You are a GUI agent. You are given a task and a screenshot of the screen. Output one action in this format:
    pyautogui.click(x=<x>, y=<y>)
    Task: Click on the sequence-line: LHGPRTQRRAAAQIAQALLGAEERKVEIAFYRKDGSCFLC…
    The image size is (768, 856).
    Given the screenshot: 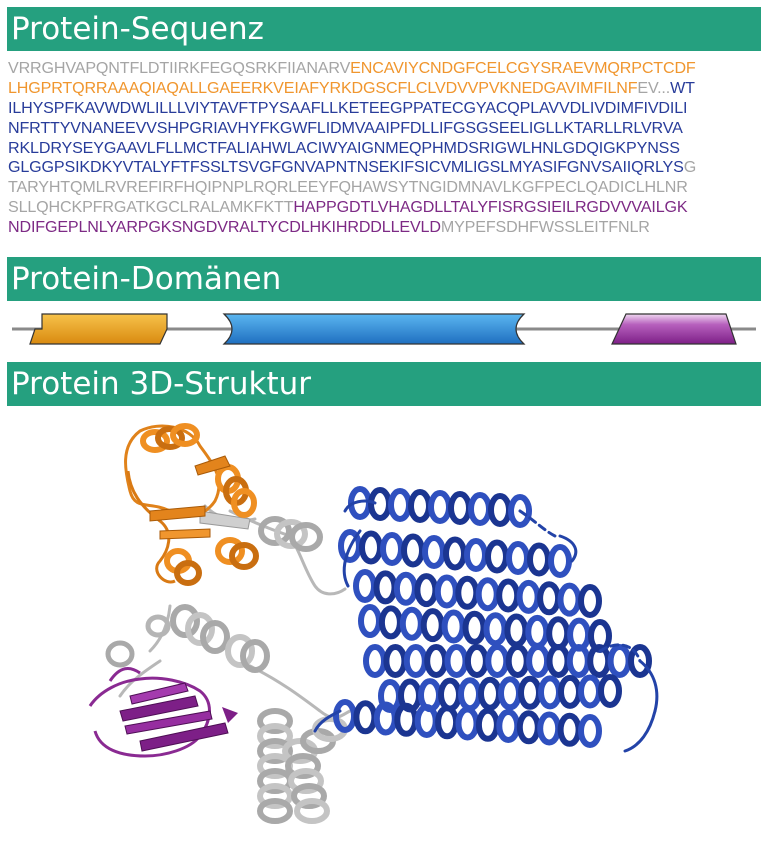 What is the action you would take?
    pyautogui.click(x=384, y=89)
    